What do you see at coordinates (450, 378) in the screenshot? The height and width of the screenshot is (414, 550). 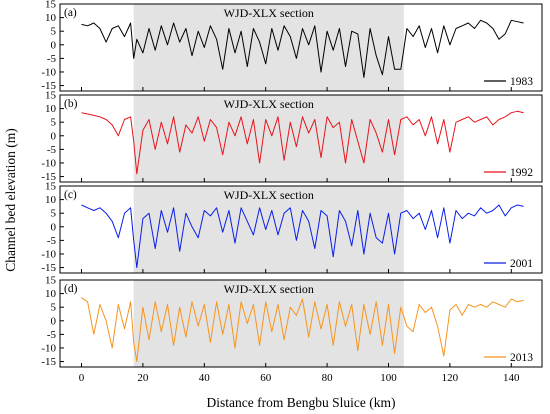 I see `x-tick-label: 120` at bounding box center [450, 378].